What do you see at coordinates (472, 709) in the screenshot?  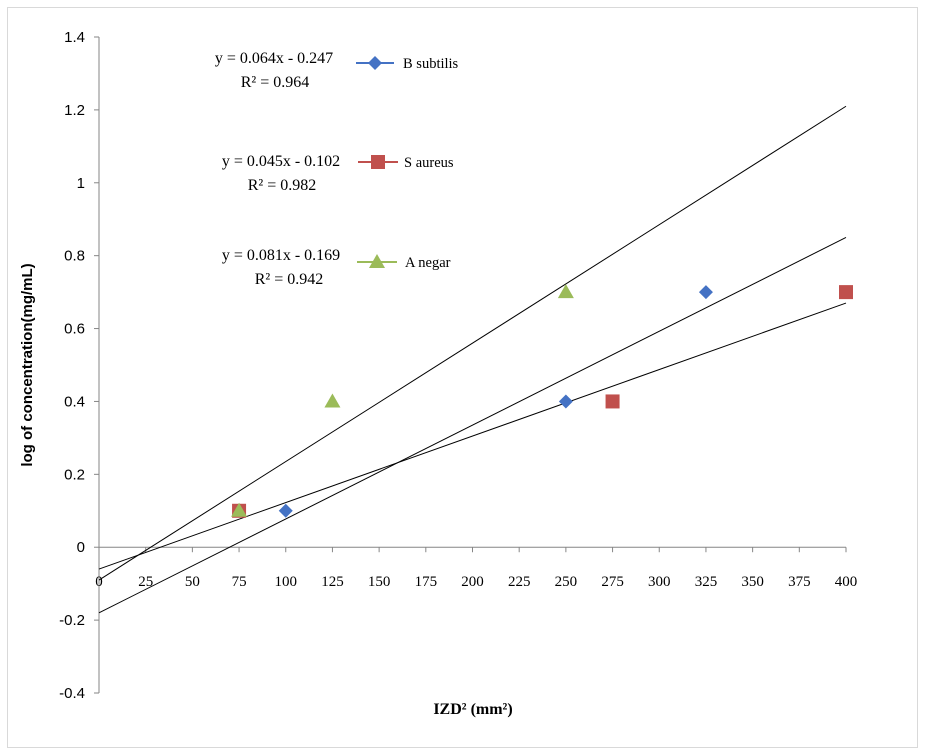 I see `x-axis-title: IZD² (mm²)` at bounding box center [472, 709].